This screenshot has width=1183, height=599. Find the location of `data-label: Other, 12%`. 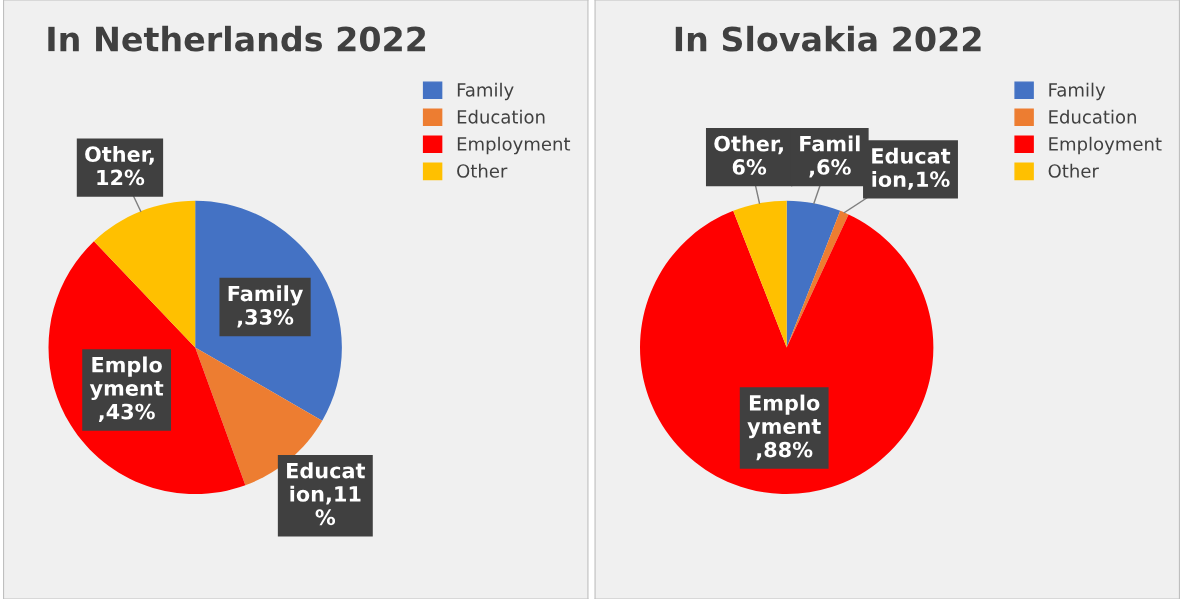

data-label: Other, 12% is located at coordinates (119, 165).